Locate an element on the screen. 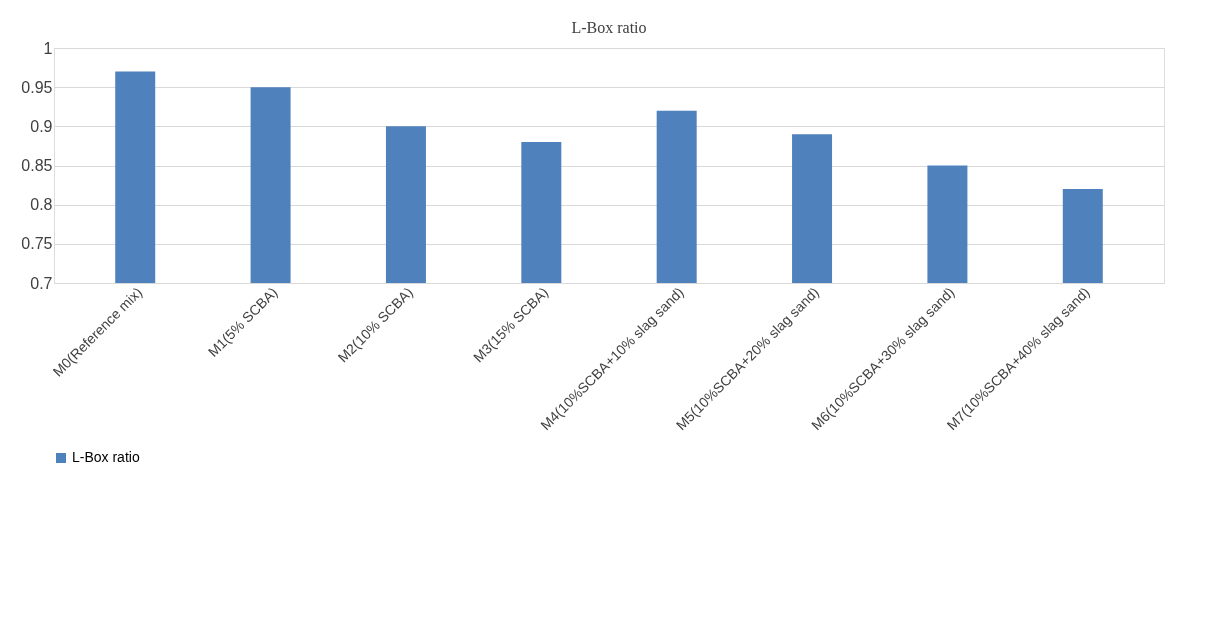  legend-label: L-Box ratio is located at coordinates (106, 457).